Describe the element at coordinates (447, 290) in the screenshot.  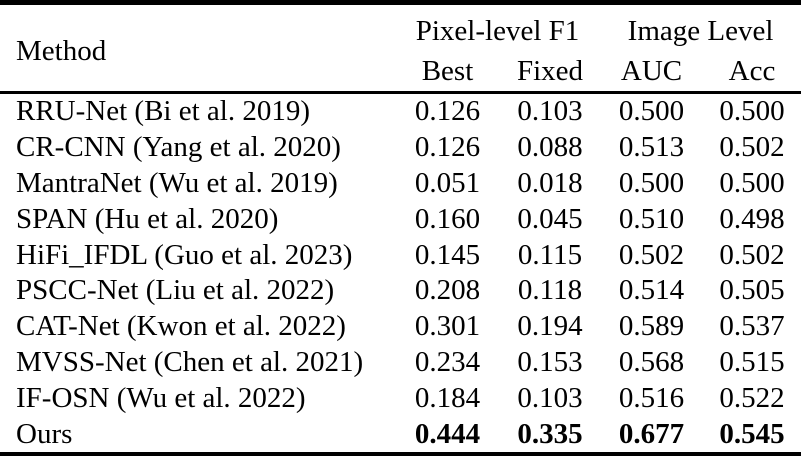
I see `best-f1-cell: 0.208` at that location.